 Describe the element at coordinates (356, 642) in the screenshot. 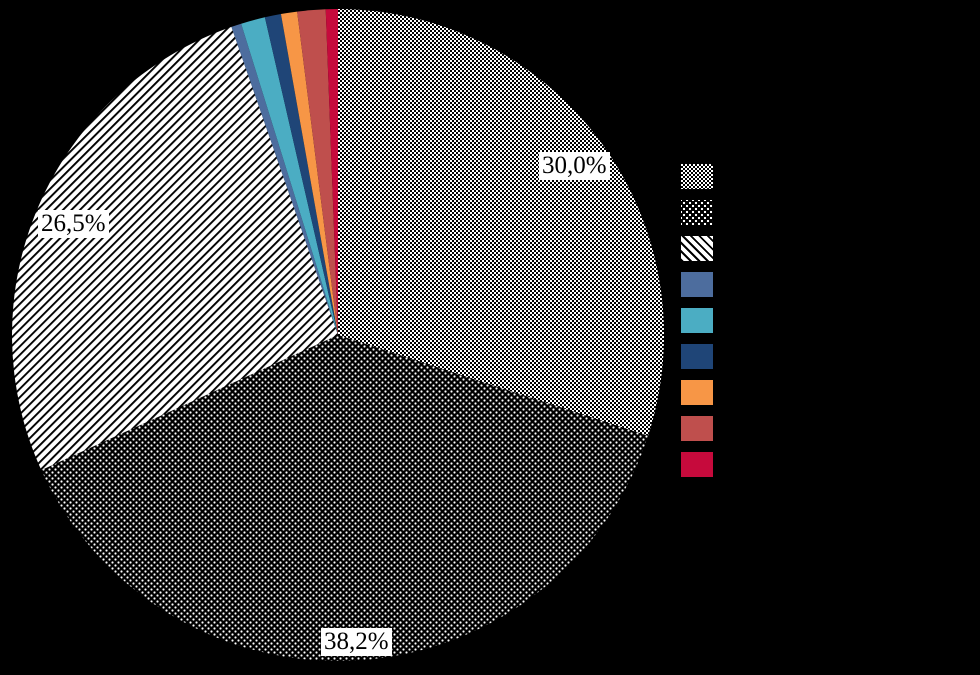

I see `pie-data-label-dots-slice: 38,2%` at that location.